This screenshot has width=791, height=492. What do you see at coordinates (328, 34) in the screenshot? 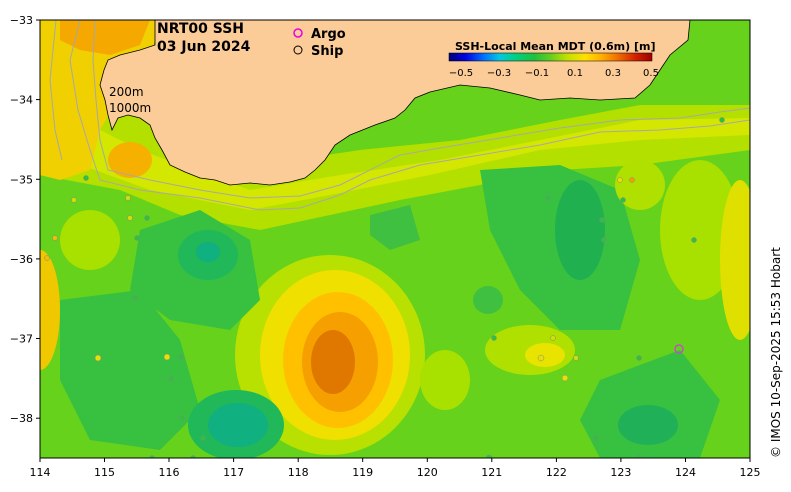
I see `legend-argo-label: Argo` at bounding box center [328, 34].